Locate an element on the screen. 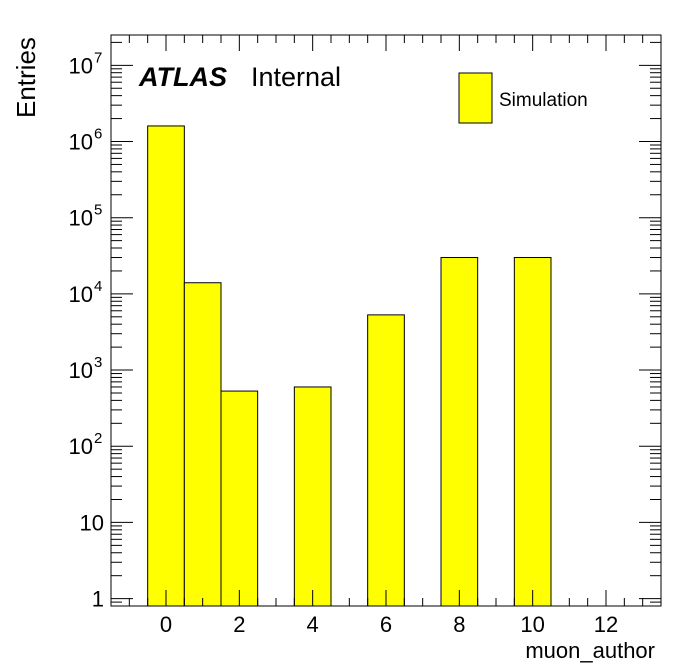 Image resolution: width=696 pixels, height=672 pixels. x-tick-labels: 0 2 4 6 8 10 12 is located at coordinates (389, 624).